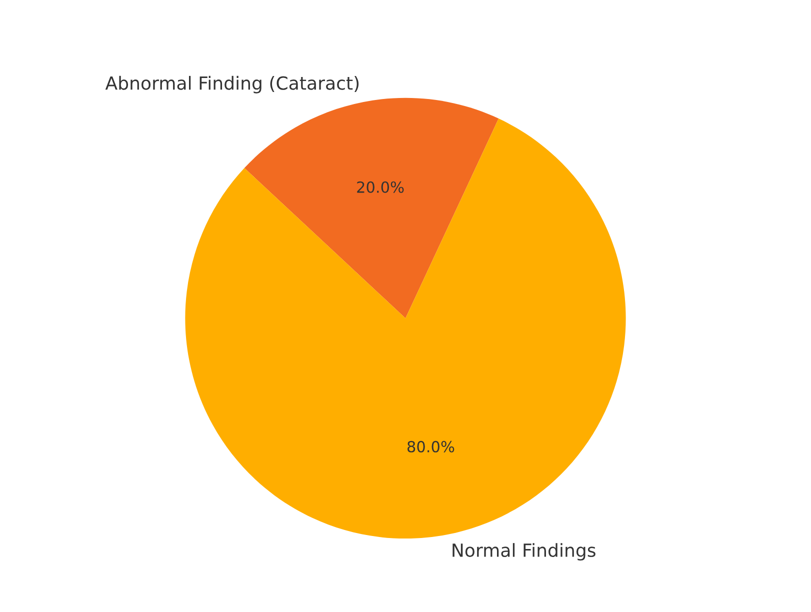 The width and height of the screenshot is (811, 612). Describe the element at coordinates (524, 552) in the screenshot. I see `slice-label: Normal Findings` at that location.